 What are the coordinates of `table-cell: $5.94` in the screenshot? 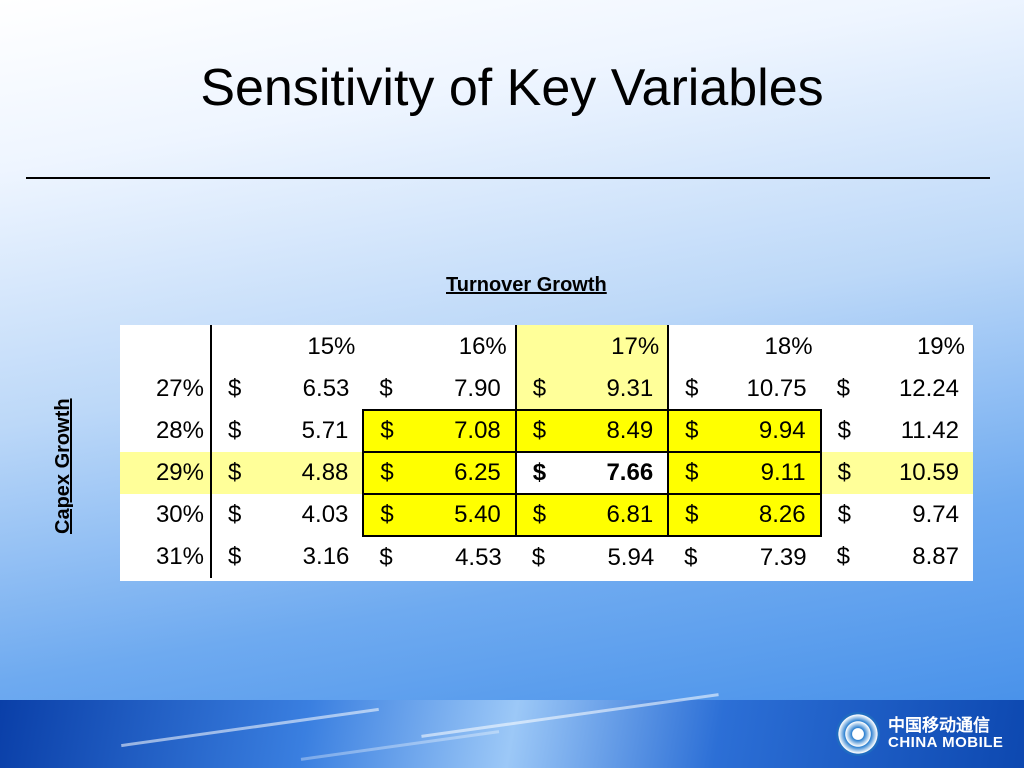 It's located at (593, 557).